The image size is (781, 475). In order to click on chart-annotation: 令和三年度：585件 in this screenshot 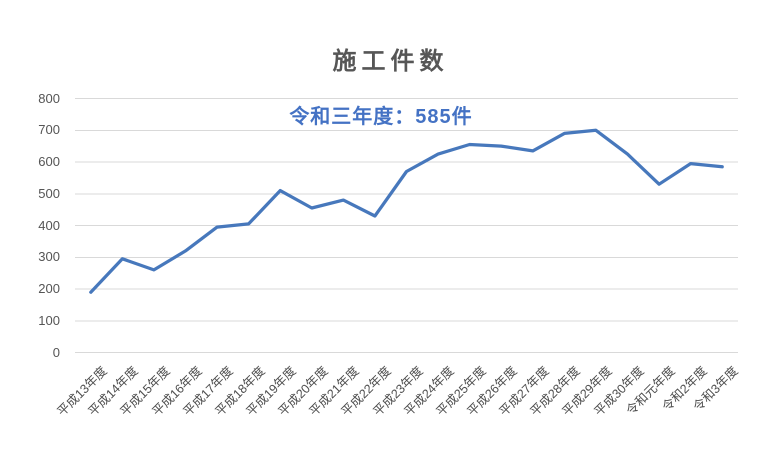, I will do `click(381, 117)`.